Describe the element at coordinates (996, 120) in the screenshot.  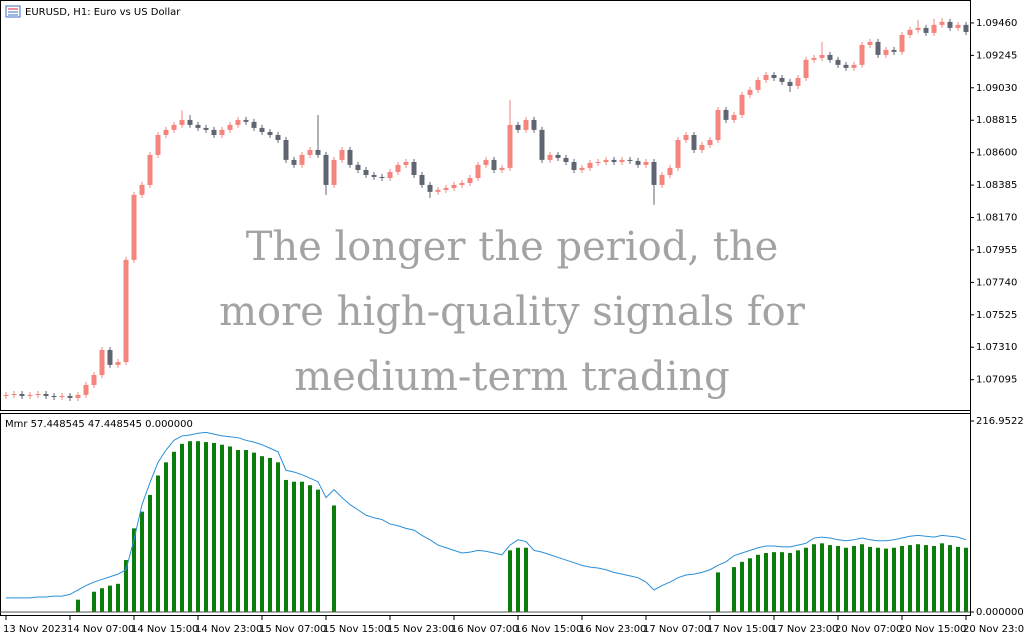
I see `y-tick-label: 1.08815` at that location.